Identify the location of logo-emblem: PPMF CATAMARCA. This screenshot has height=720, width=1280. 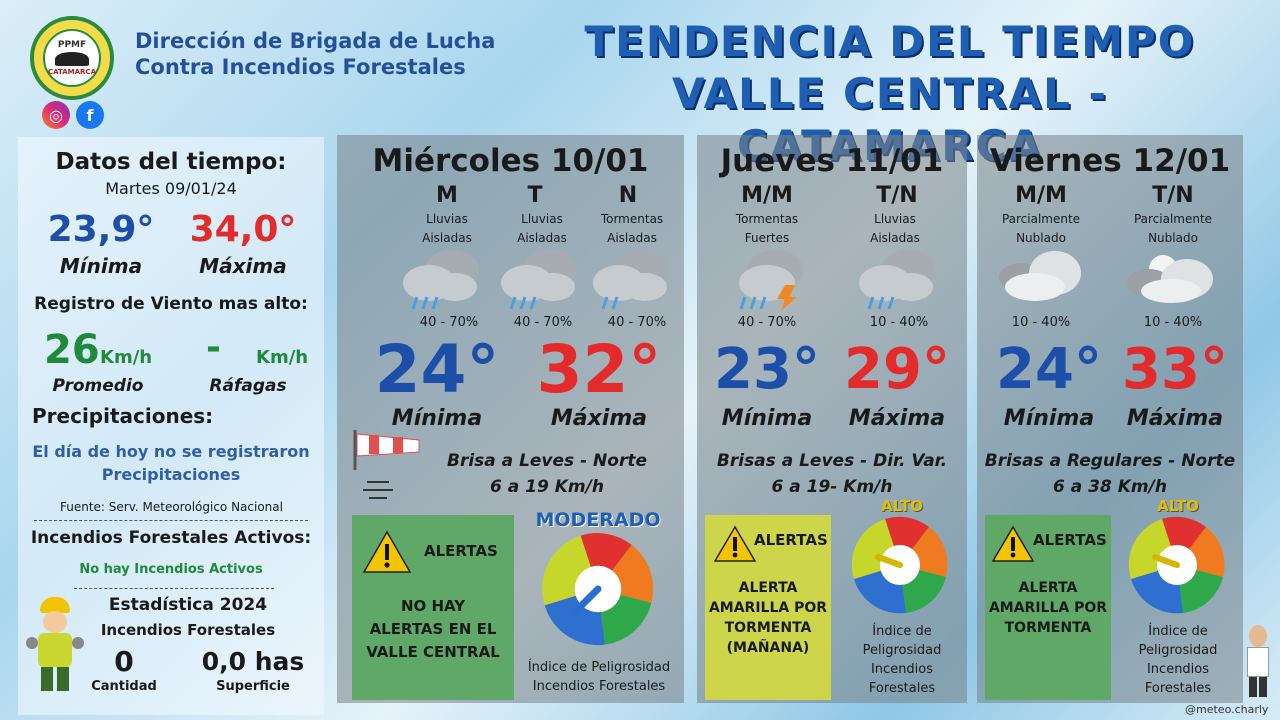
(72, 58).